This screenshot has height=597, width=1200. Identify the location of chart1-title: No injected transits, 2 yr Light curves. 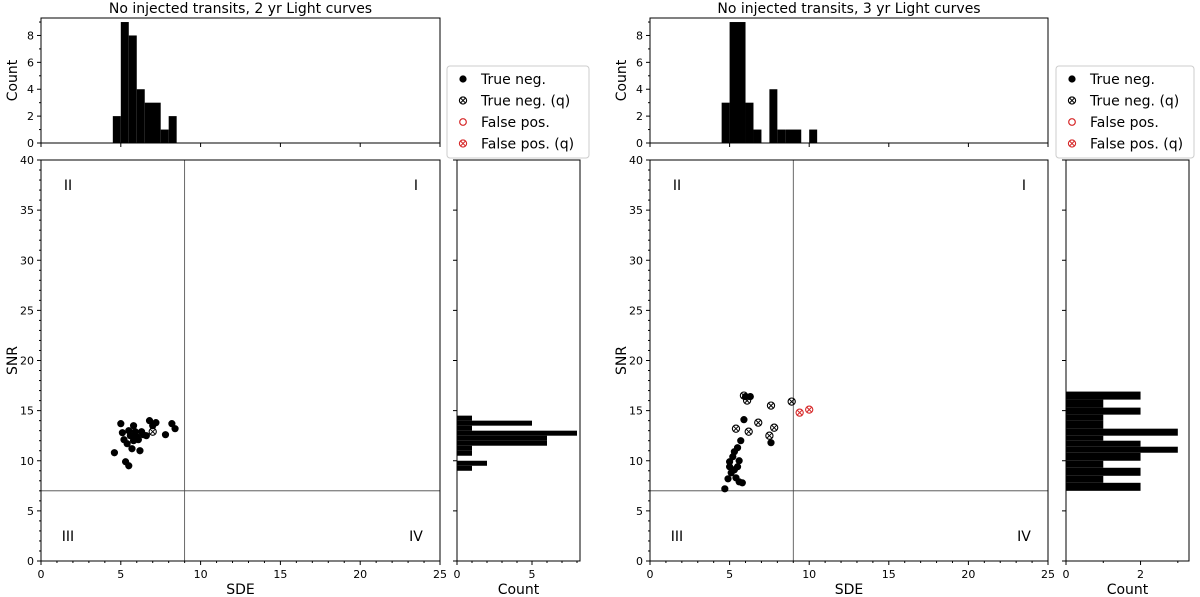
(240, 9).